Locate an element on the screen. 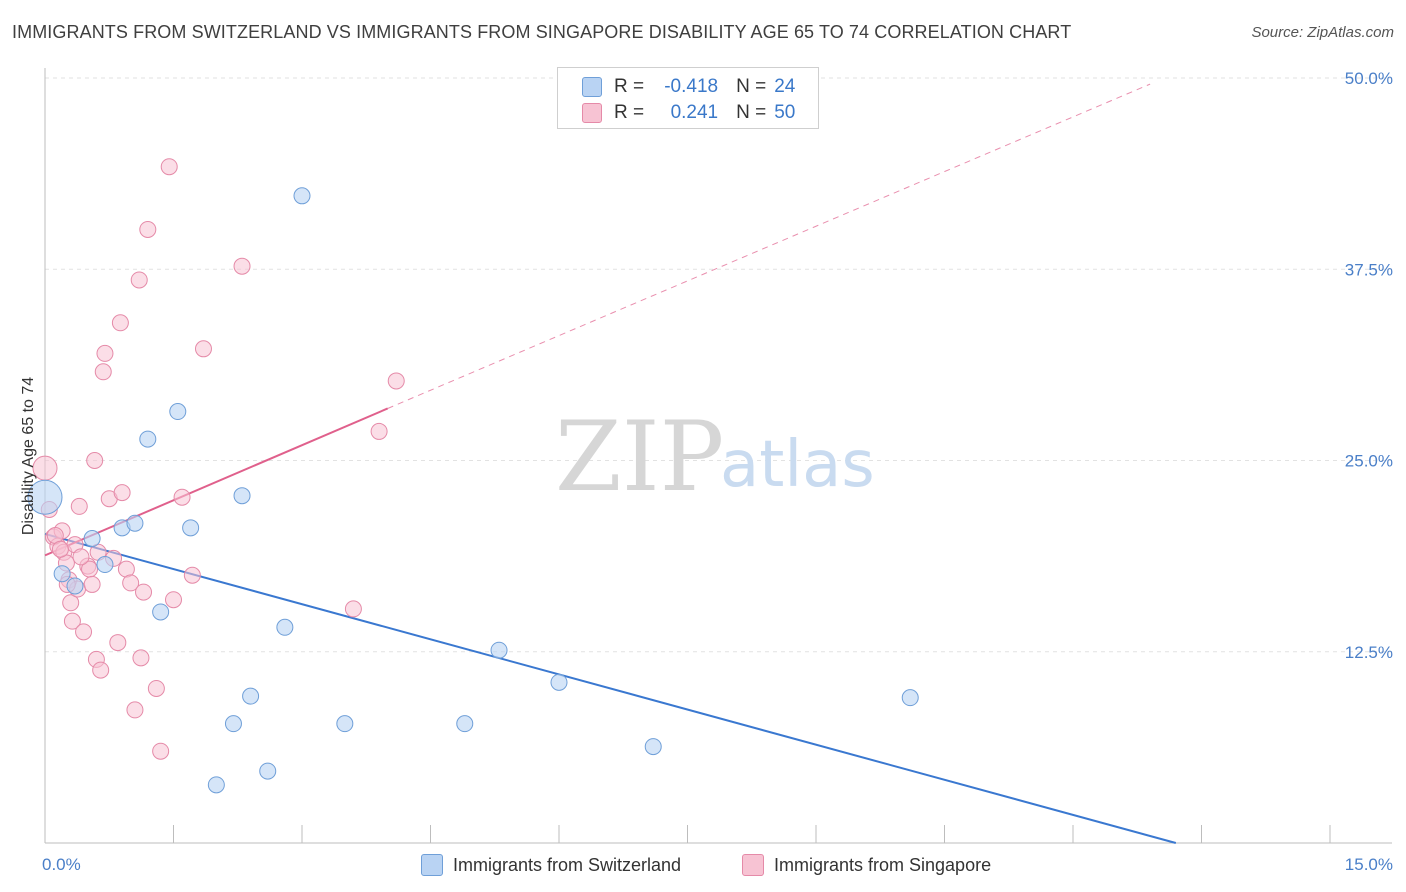 This screenshot has height=892, width=1406. singapore-legend-swatch is located at coordinates (753, 865).